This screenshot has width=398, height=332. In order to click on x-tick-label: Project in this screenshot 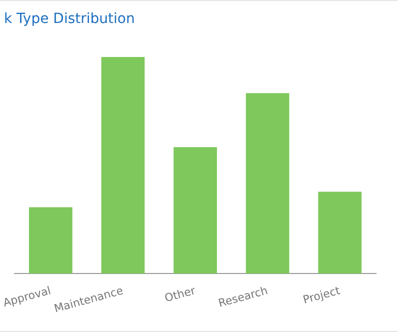, I will do `click(322, 295)`.